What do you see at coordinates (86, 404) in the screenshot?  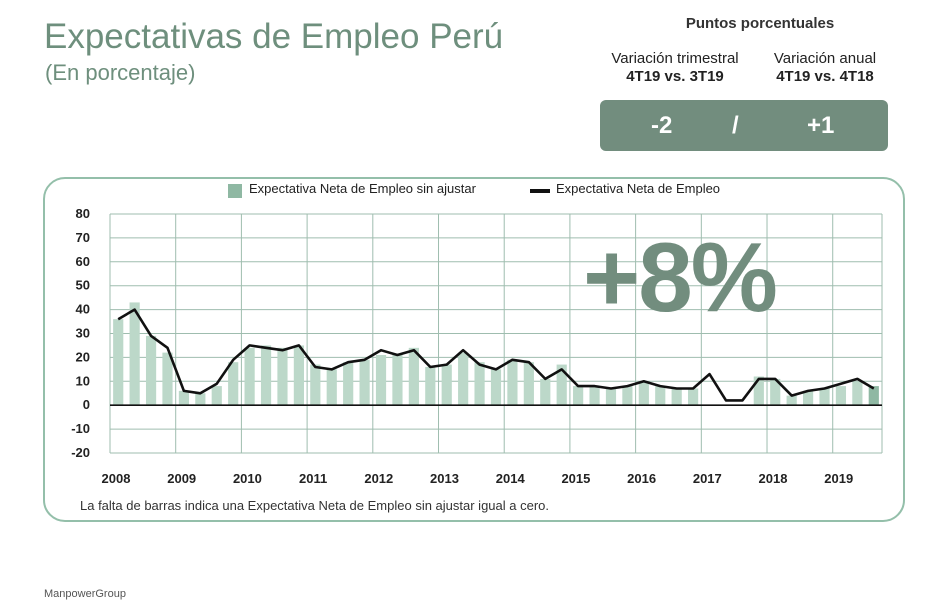 I see `y-tick-label: 0` at bounding box center [86, 404].